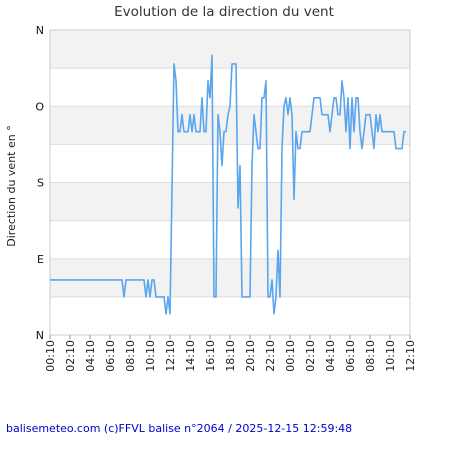 The width and height of the screenshot is (450, 450). I want to click on y-tick-label: O, so click(39, 106).